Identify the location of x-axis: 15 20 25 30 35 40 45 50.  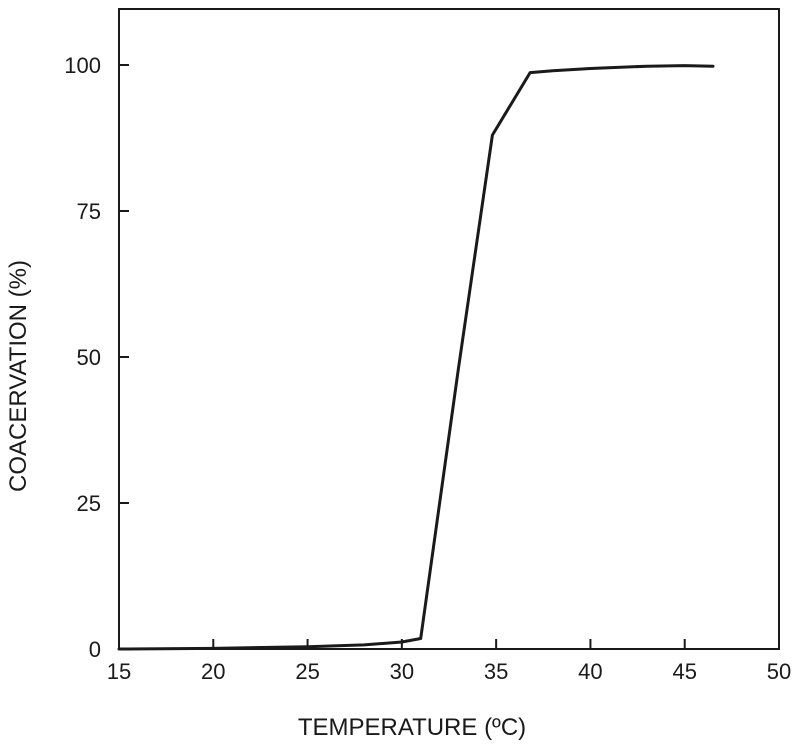
(449, 661).